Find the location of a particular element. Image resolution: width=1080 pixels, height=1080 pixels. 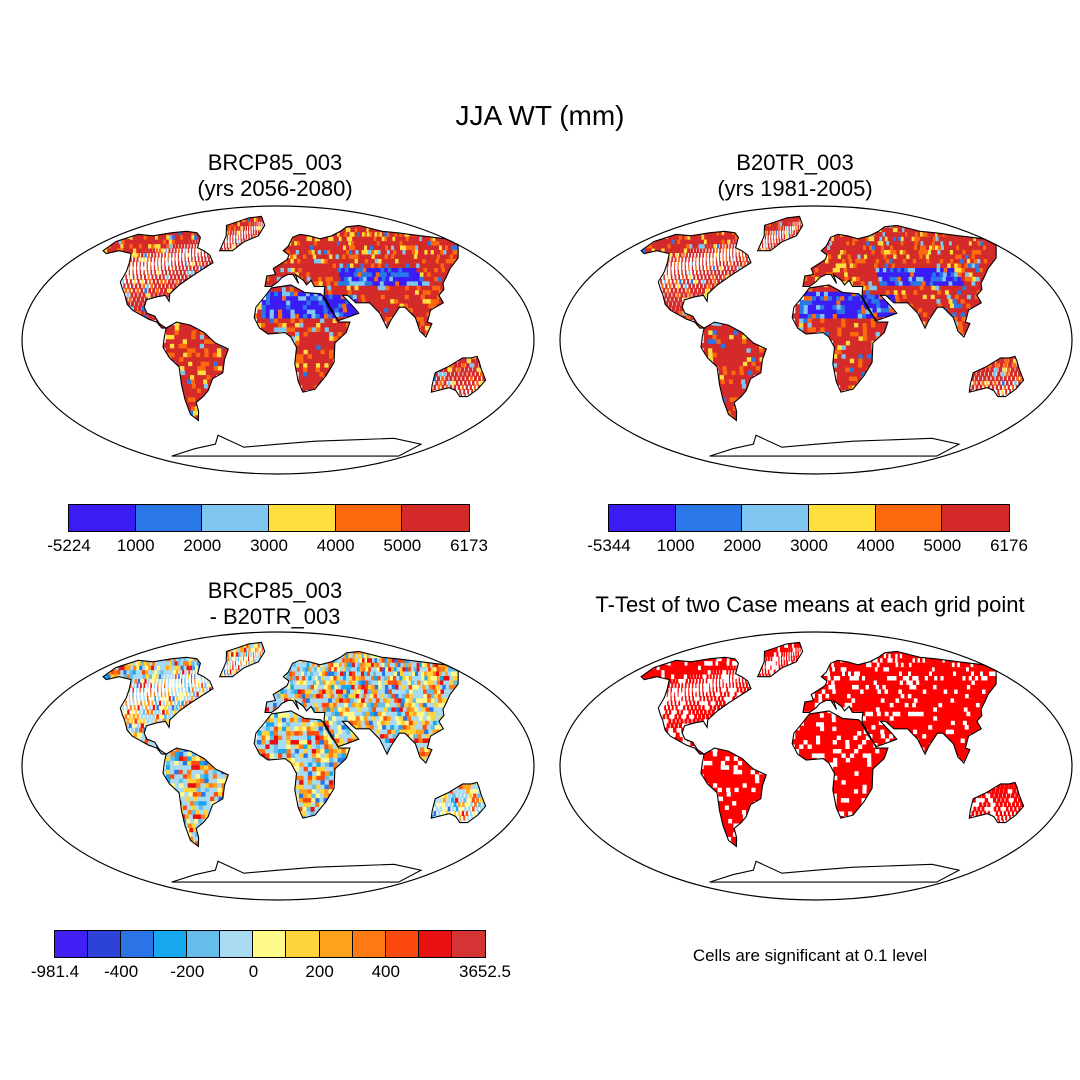

colorbar-tick-label: -400 is located at coordinates (121, 971).